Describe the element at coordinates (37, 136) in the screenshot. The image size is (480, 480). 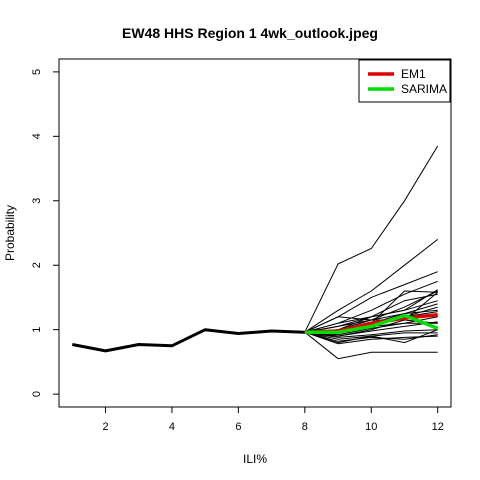
I see `y-tick-label: 4` at that location.